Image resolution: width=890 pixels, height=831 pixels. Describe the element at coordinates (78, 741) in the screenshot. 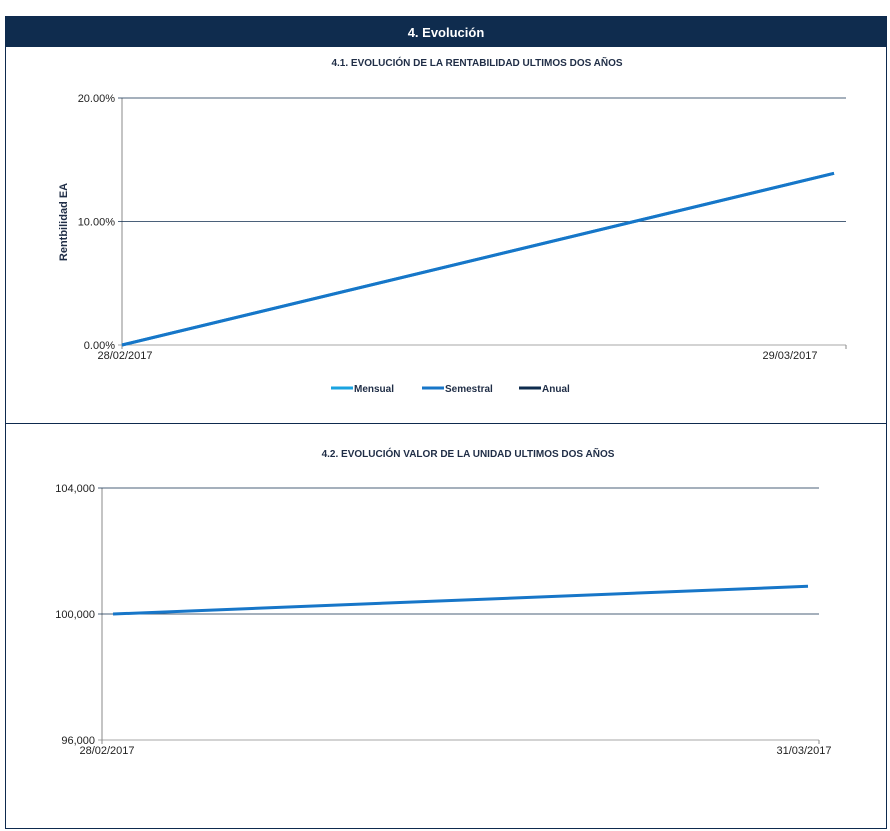

I see `chart2-y-tick-label: 96,000` at that location.